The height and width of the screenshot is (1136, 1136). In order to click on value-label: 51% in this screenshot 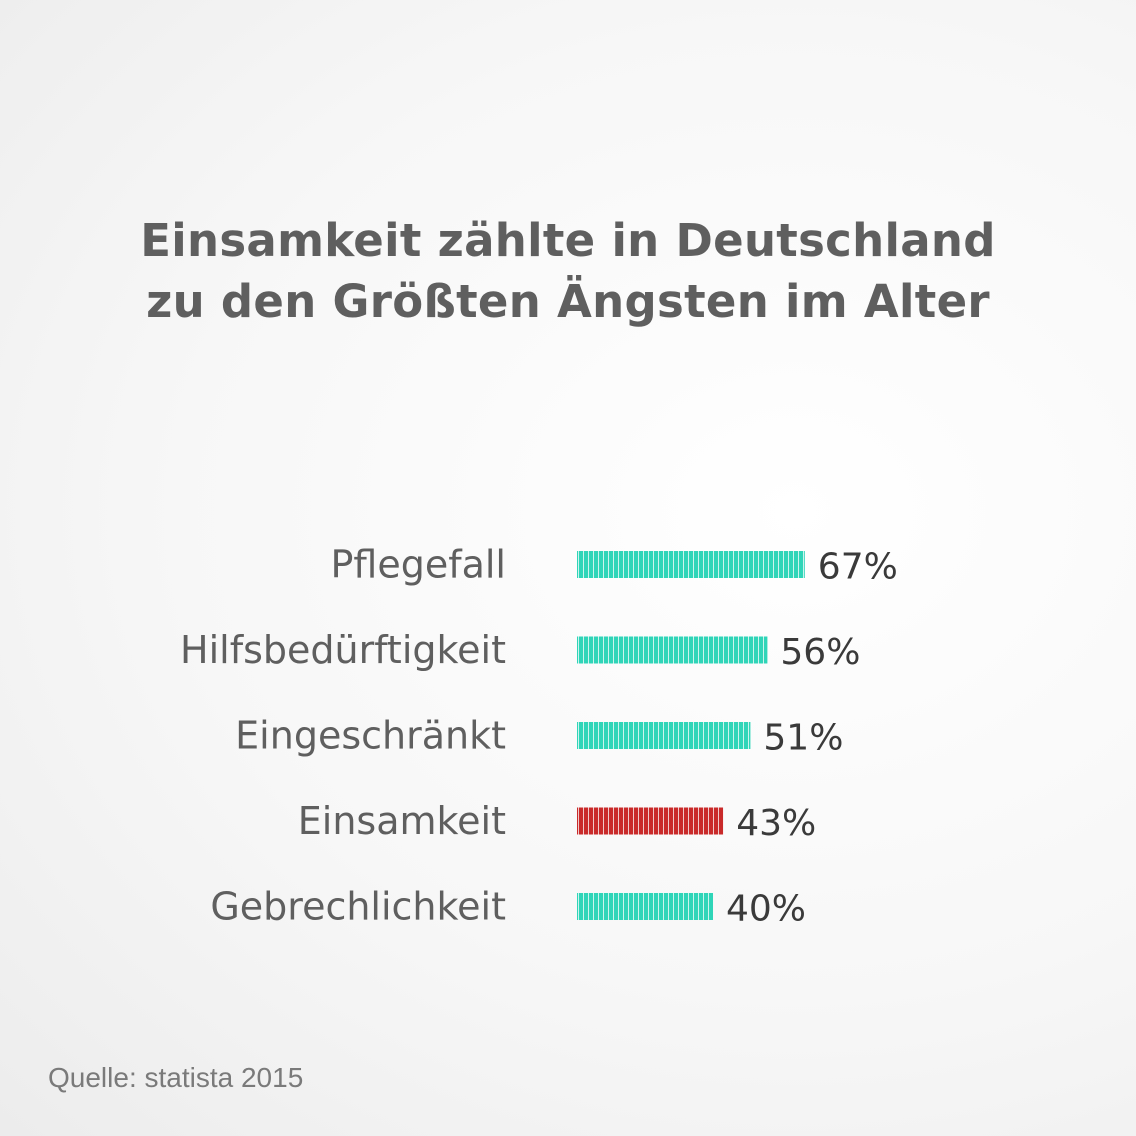, I will do `click(803, 738)`.